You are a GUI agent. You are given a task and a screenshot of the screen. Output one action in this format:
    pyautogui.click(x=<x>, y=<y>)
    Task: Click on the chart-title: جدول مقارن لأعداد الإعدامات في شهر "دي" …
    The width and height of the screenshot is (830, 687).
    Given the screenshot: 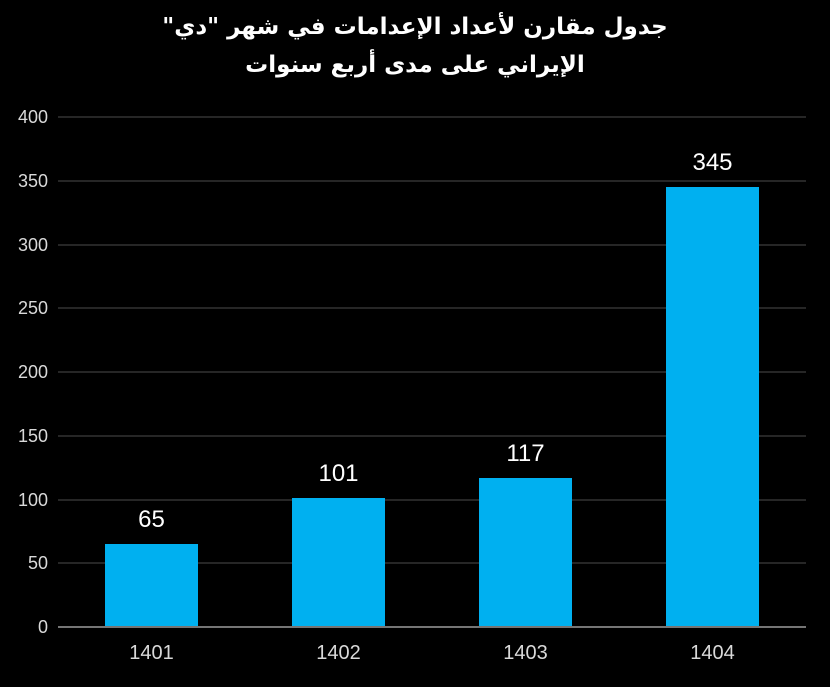 What is the action you would take?
    pyautogui.click(x=415, y=46)
    